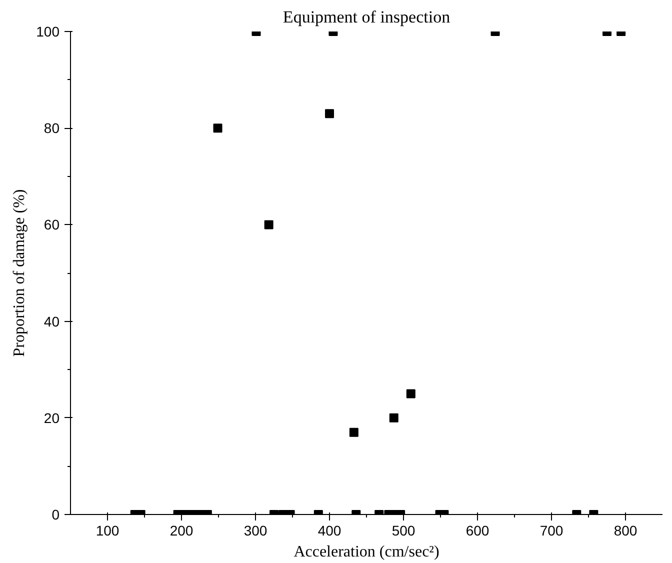 The width and height of the screenshot is (672, 563). I want to click on x-tick-label: 600, so click(478, 530).